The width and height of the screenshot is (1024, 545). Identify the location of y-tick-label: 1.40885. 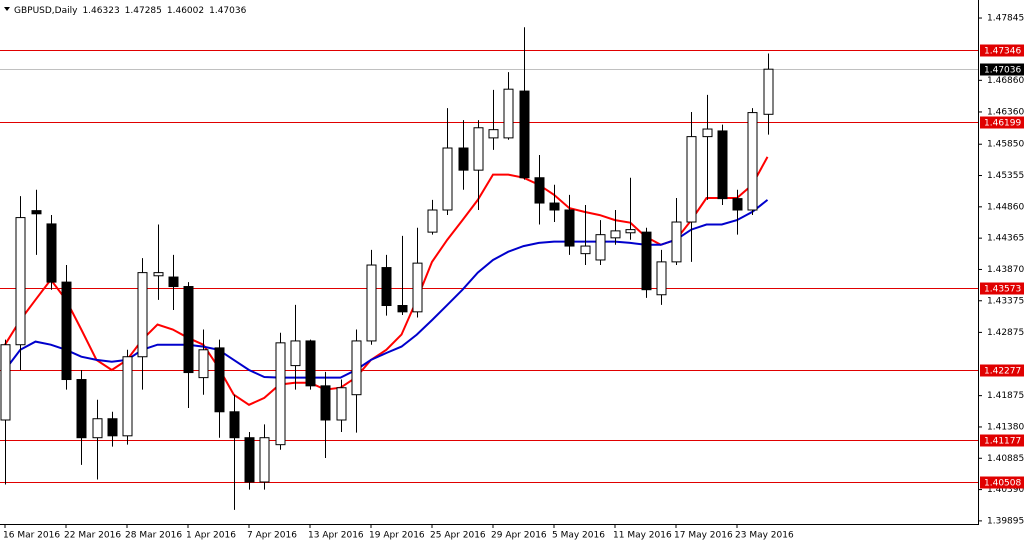
(1005, 459).